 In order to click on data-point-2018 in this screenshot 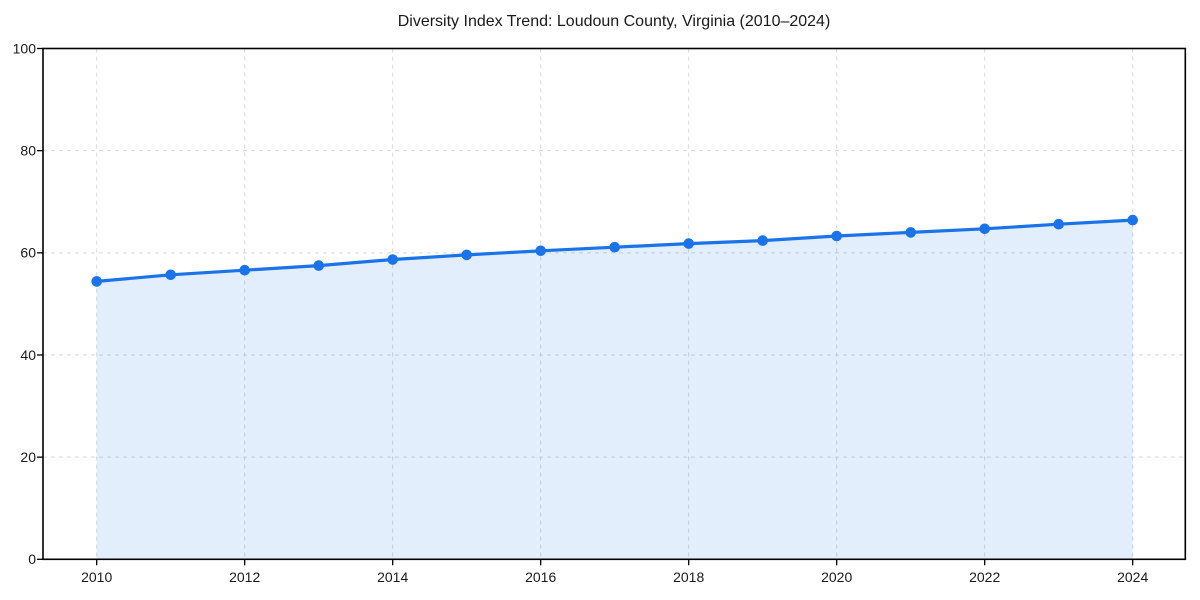, I will do `click(688, 243)`.